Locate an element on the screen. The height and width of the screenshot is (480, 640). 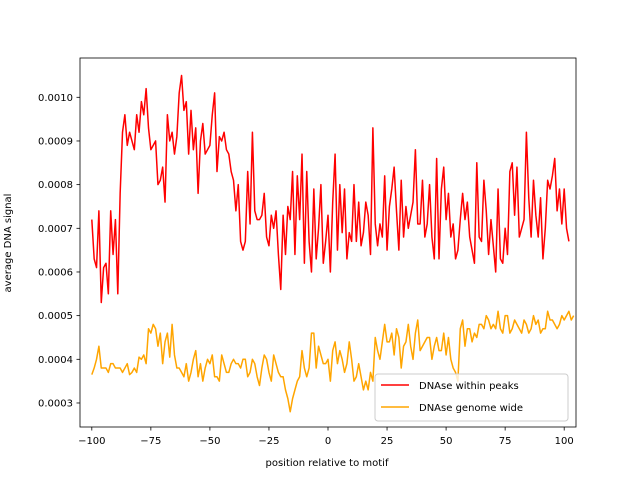
y-tick-label: 0.0005 is located at coordinates (55, 316).